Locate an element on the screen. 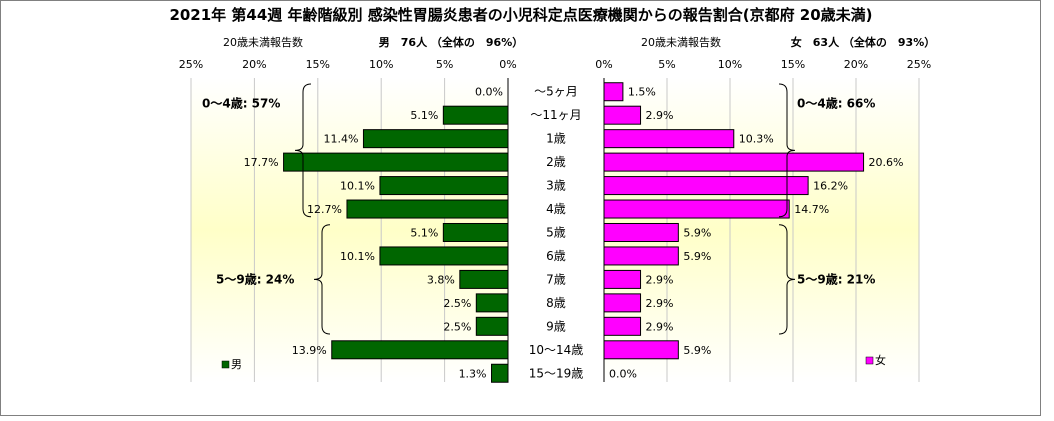  left-panel-summary: 男 76人 （全体の 96%） is located at coordinates (451, 42).